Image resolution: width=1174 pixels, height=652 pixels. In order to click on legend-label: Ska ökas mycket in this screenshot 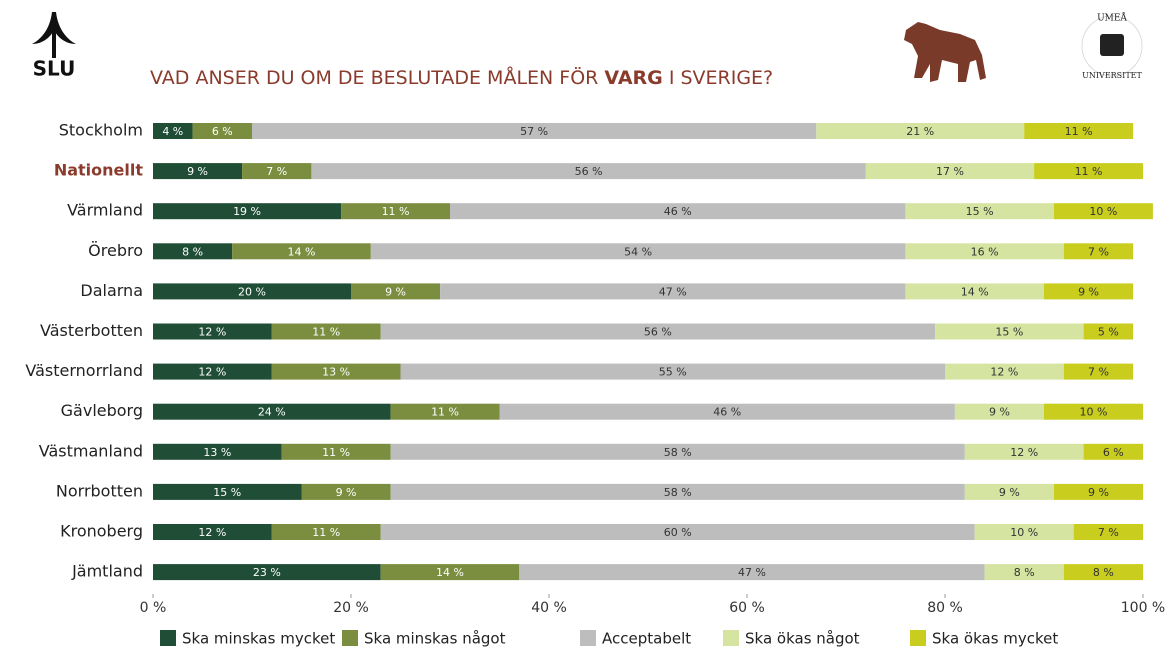, I will do `click(995, 639)`.